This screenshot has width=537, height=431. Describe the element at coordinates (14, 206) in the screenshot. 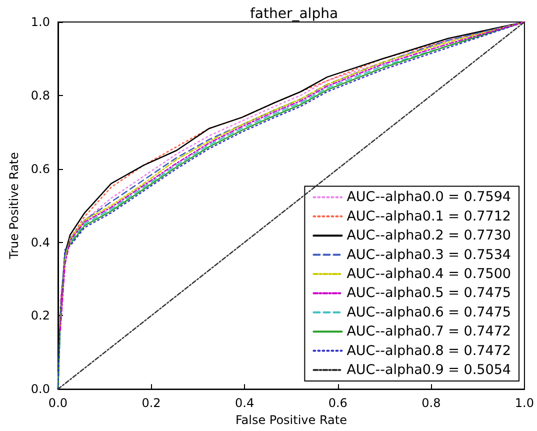

I see `y-axis-title: True Positive Rate` at that location.